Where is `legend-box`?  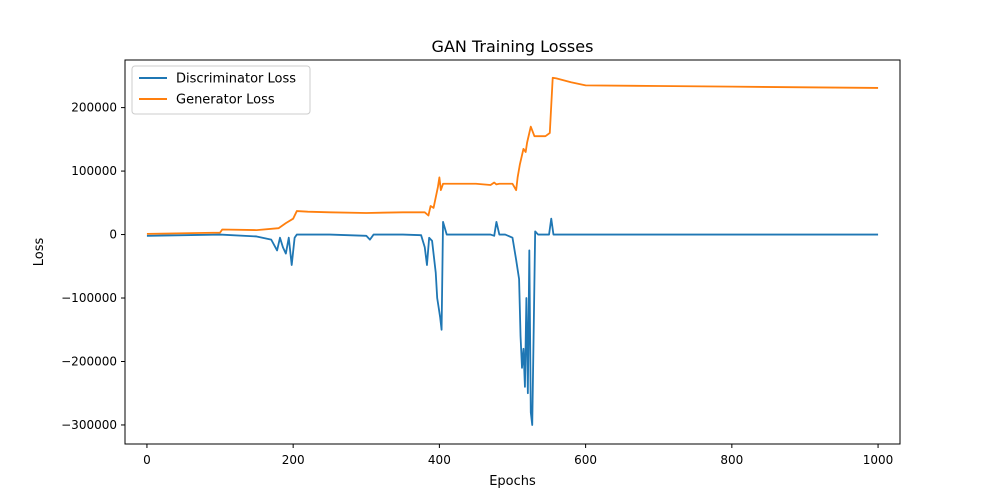 legend-box is located at coordinates (221, 90).